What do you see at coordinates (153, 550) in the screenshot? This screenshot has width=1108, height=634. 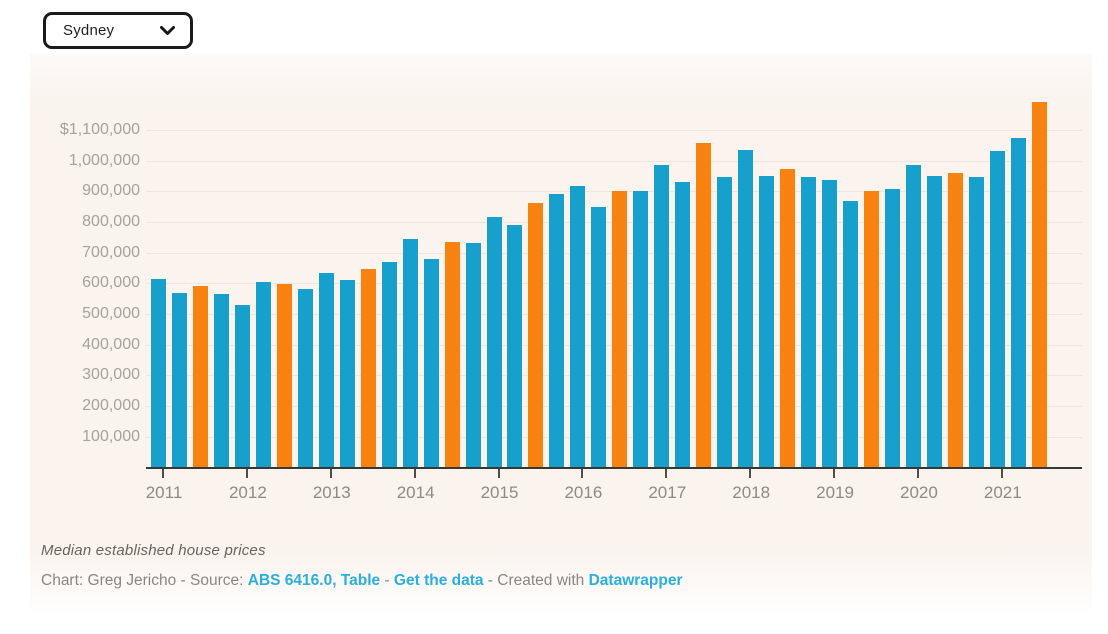 I see `chart-subtitle: Median established house prices` at bounding box center [153, 550].